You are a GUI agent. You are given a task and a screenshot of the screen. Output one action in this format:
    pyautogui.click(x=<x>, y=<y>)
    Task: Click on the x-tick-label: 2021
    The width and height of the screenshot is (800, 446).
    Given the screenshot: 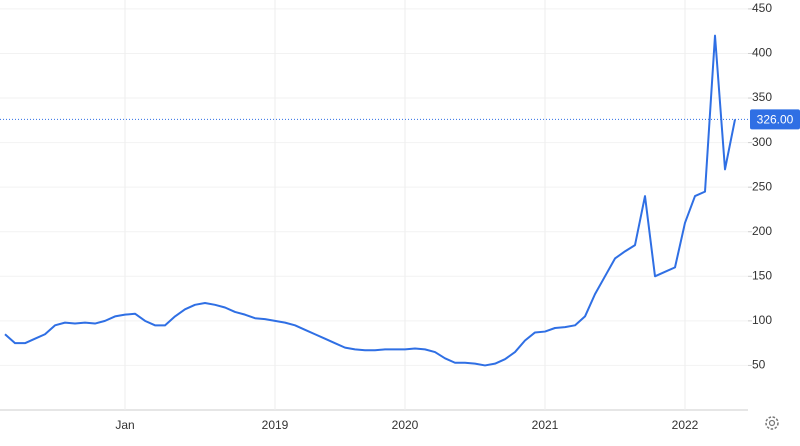 What is the action you would take?
    pyautogui.click(x=545, y=425)
    